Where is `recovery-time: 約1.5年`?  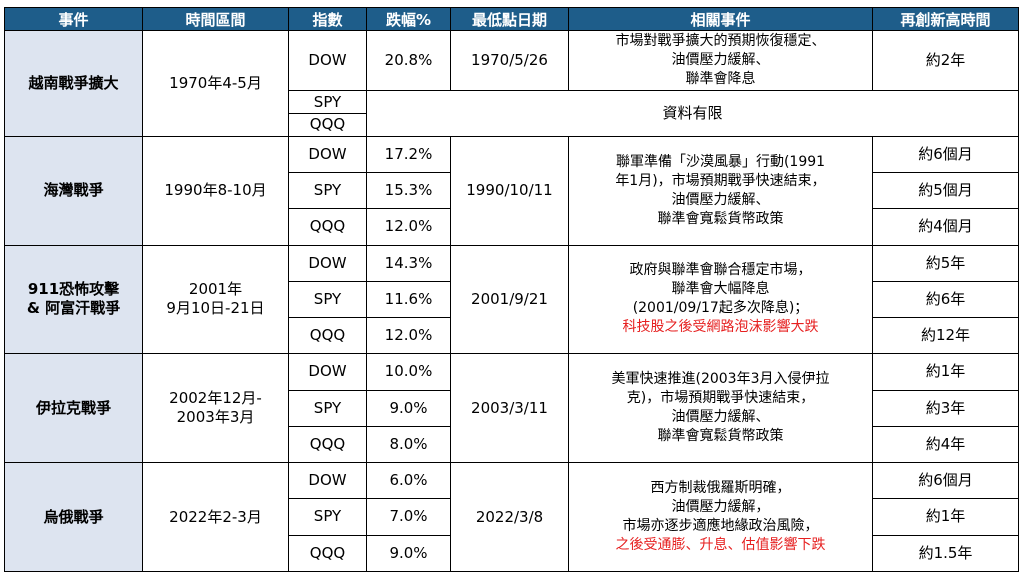 recovery-time: 約1.5年 is located at coordinates (945, 553).